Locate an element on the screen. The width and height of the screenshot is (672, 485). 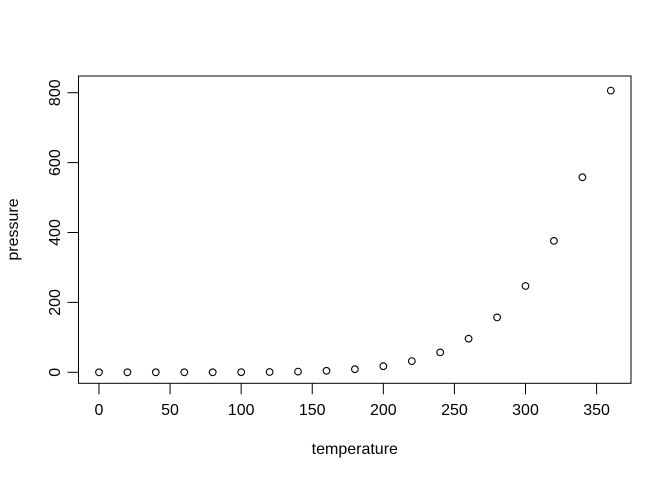
y-axis-tick-label: 0 is located at coordinates (55, 372).